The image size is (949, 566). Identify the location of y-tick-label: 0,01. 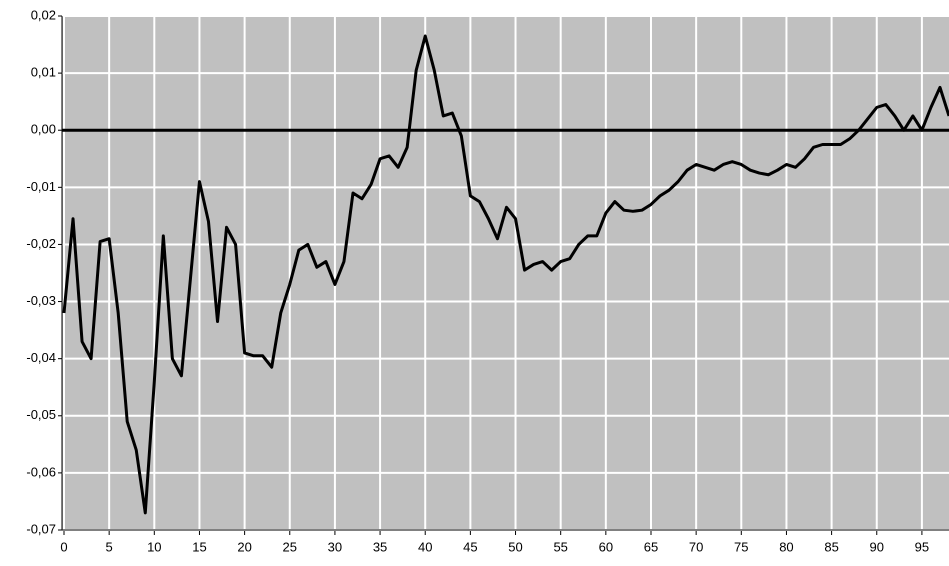
(43, 72).